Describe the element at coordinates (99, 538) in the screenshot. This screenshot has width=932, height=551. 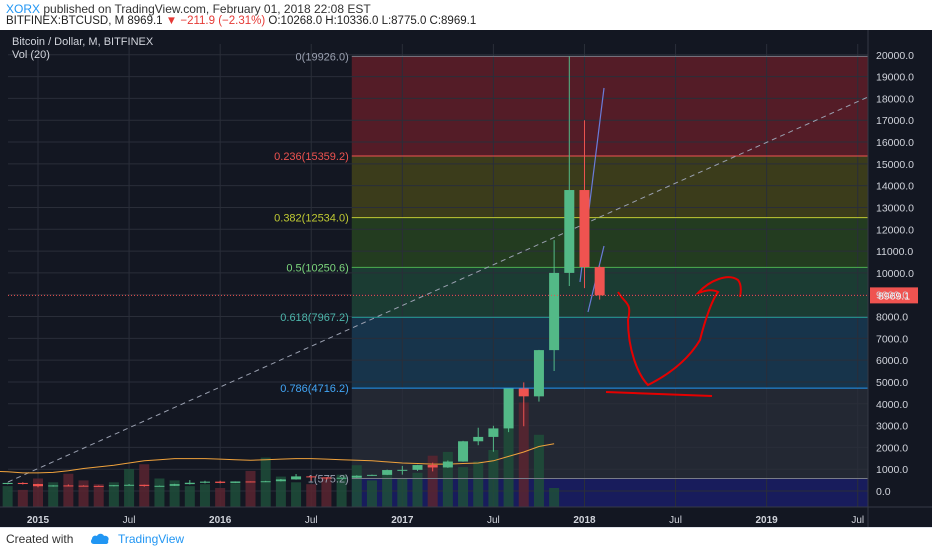
I see `tradingview-cloud-icon` at that location.